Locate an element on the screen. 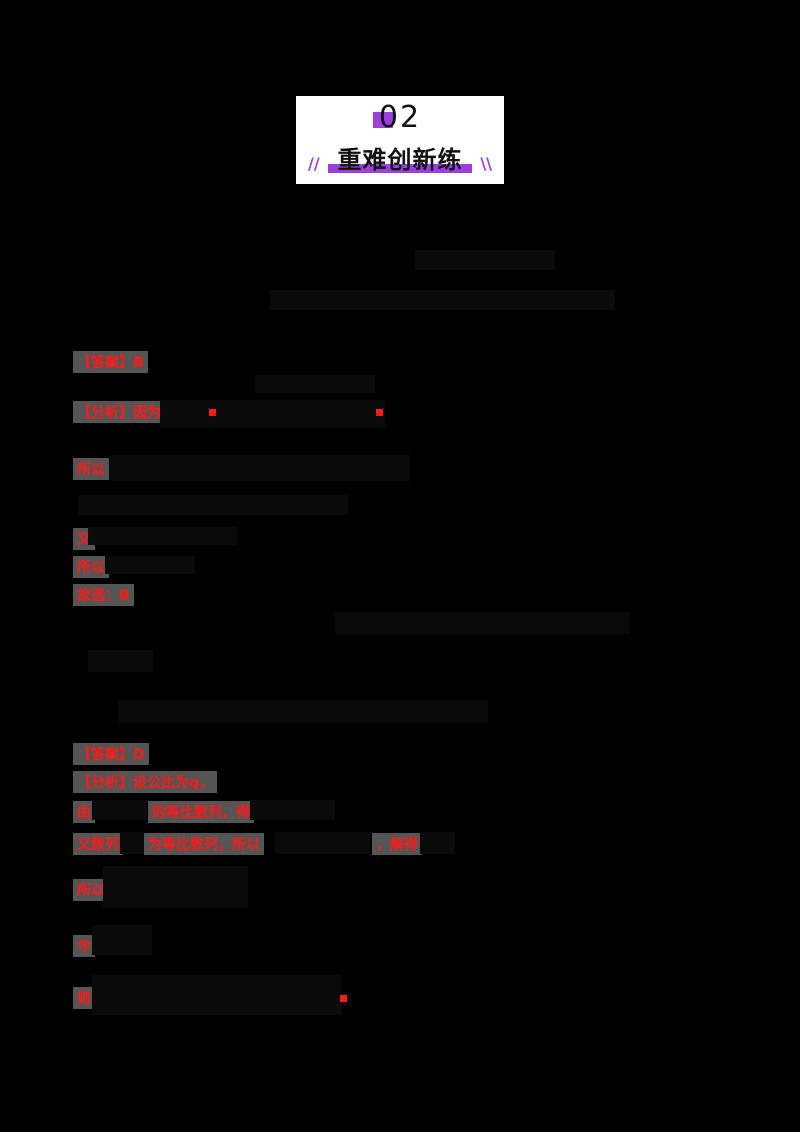 The width and height of the screenshot is (800, 1132). slash-decoration-icon: // is located at coordinates (314, 163).